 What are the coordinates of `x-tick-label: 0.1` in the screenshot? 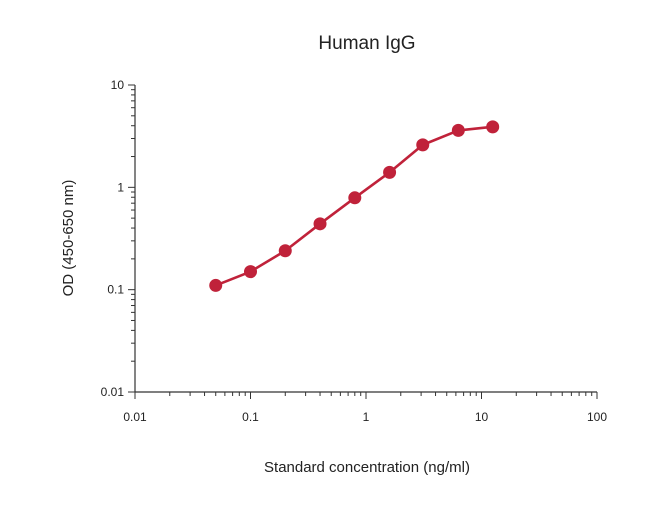 It's located at (250, 417).